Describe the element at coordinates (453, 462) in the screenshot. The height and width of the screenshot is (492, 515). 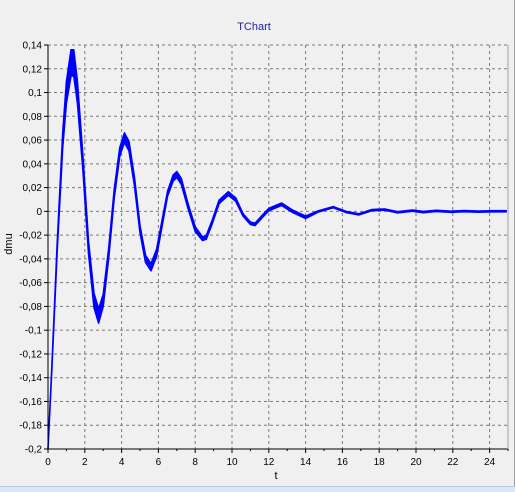
I see `x-tick-label-11: 22` at that location.